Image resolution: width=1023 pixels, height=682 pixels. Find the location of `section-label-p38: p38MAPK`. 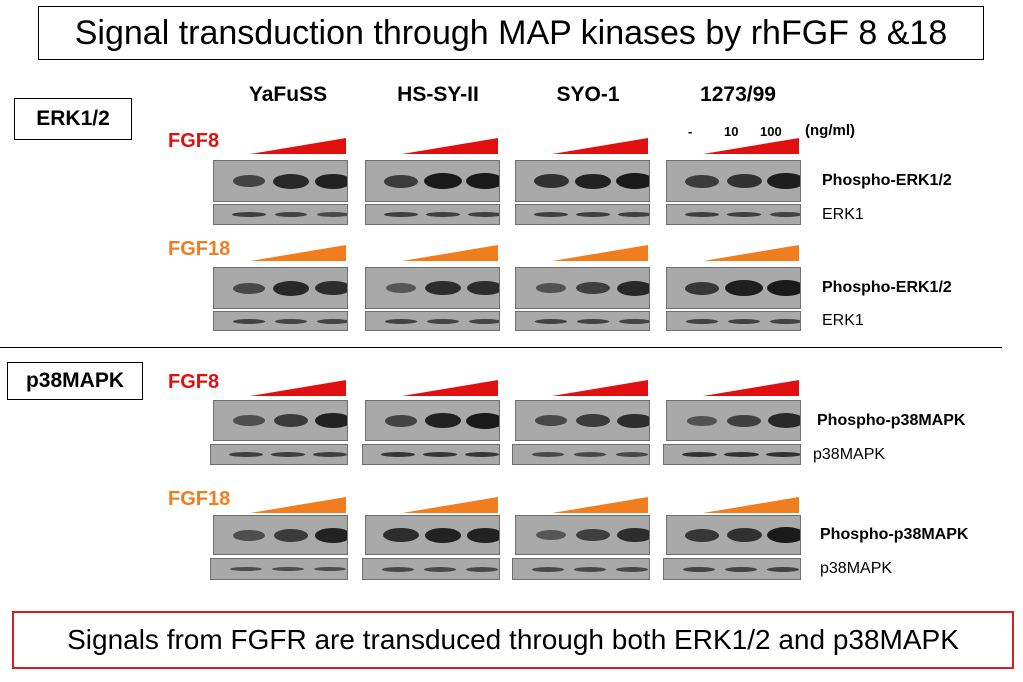

section-label-p38: p38MAPK is located at coordinates (75, 381).